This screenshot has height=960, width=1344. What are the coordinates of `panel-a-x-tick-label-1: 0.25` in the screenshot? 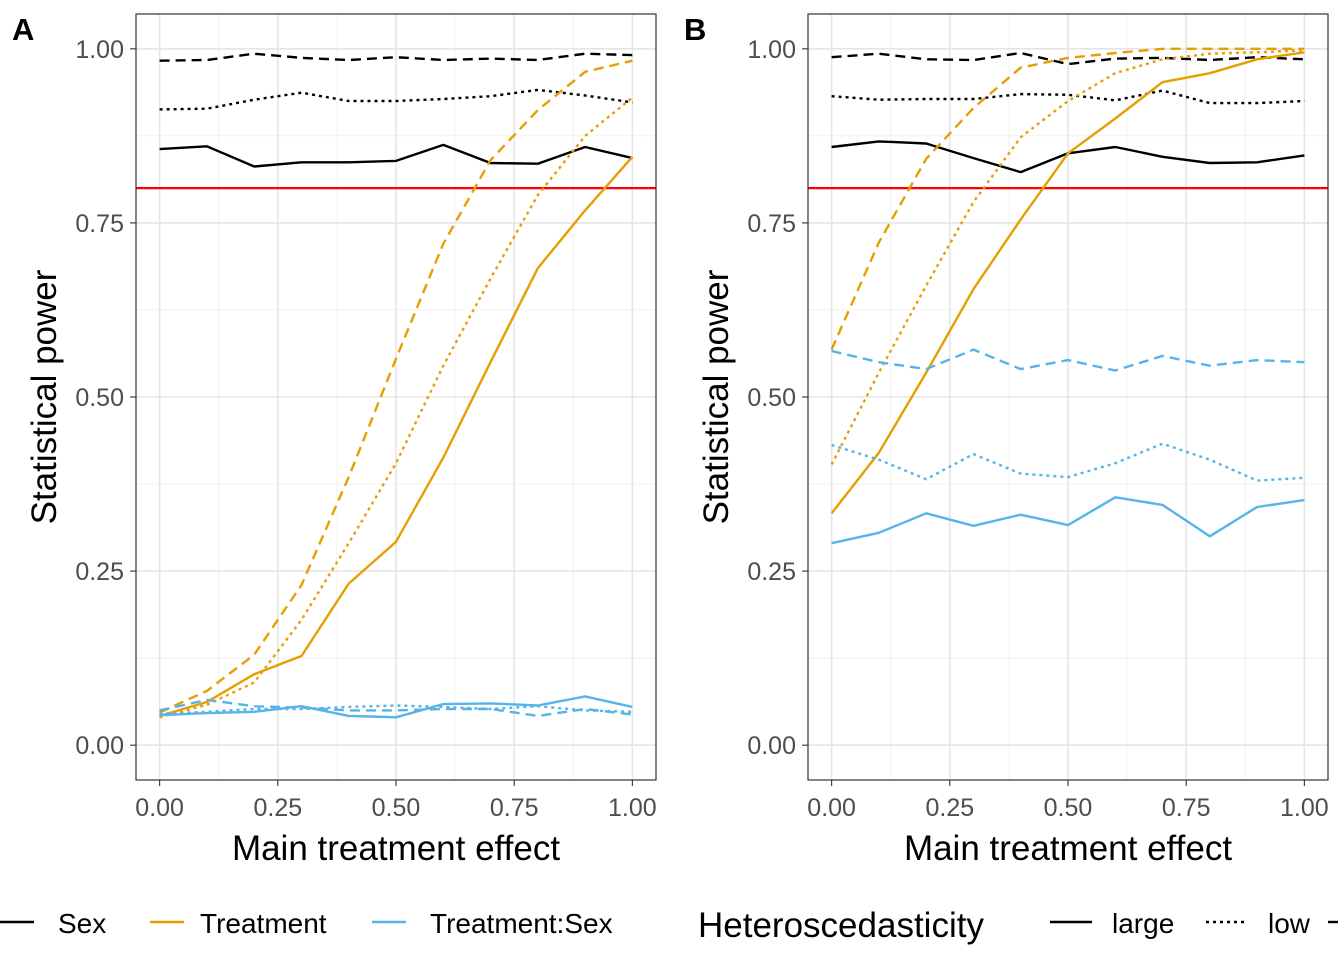 It's located at (277, 808).